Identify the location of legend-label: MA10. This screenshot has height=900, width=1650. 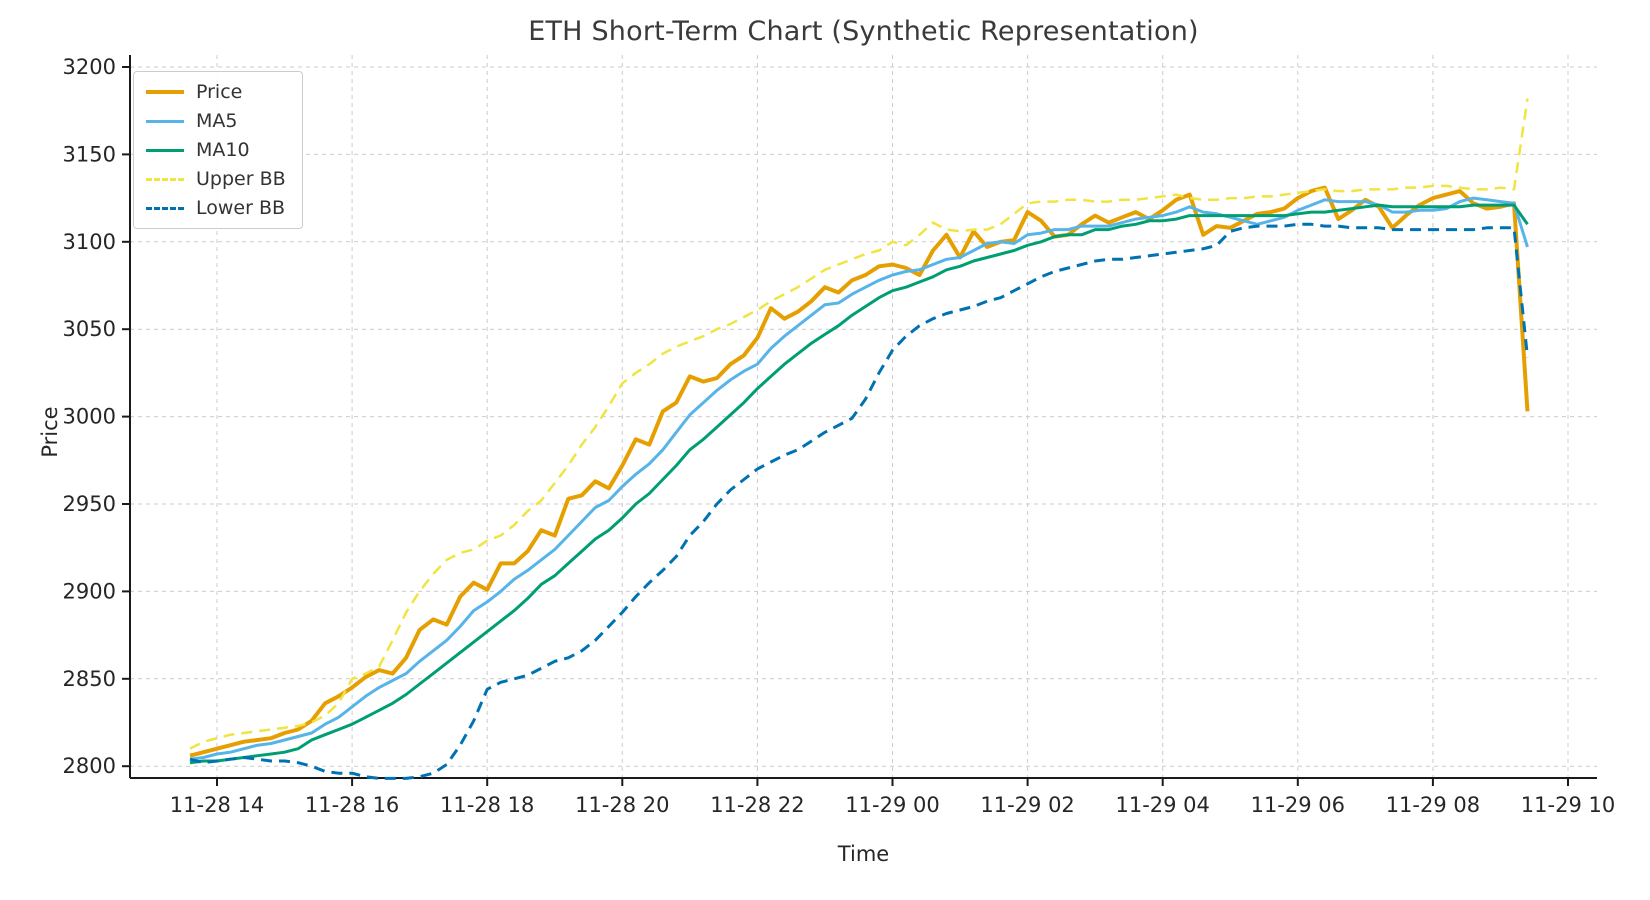
(223, 150).